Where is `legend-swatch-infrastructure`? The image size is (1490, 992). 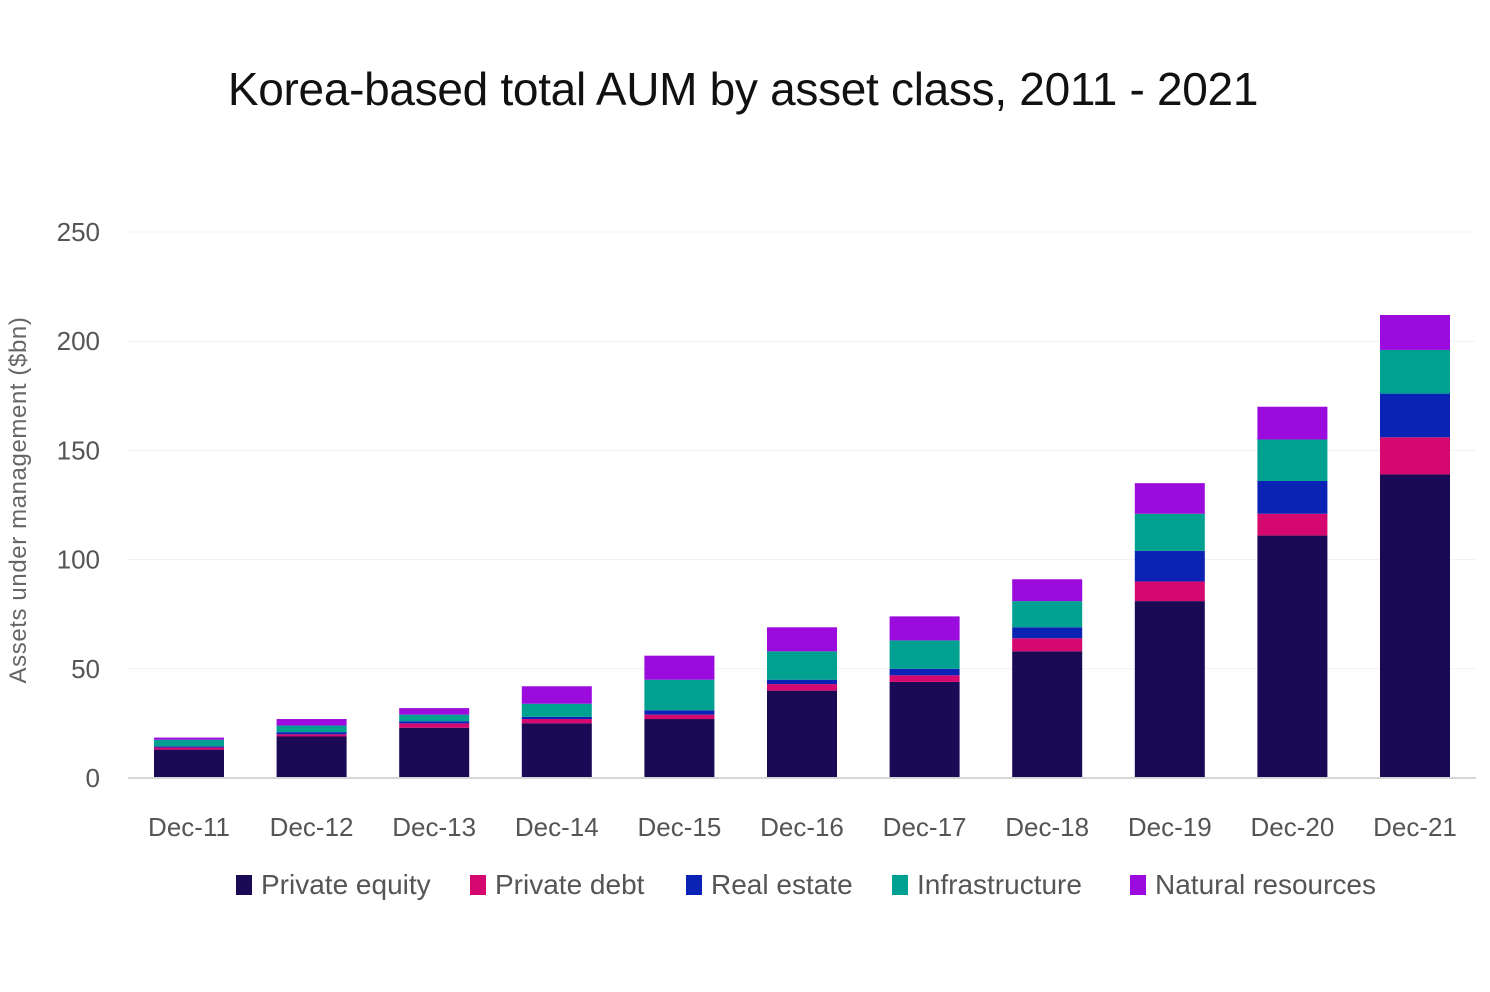 legend-swatch-infrastructure is located at coordinates (900, 885).